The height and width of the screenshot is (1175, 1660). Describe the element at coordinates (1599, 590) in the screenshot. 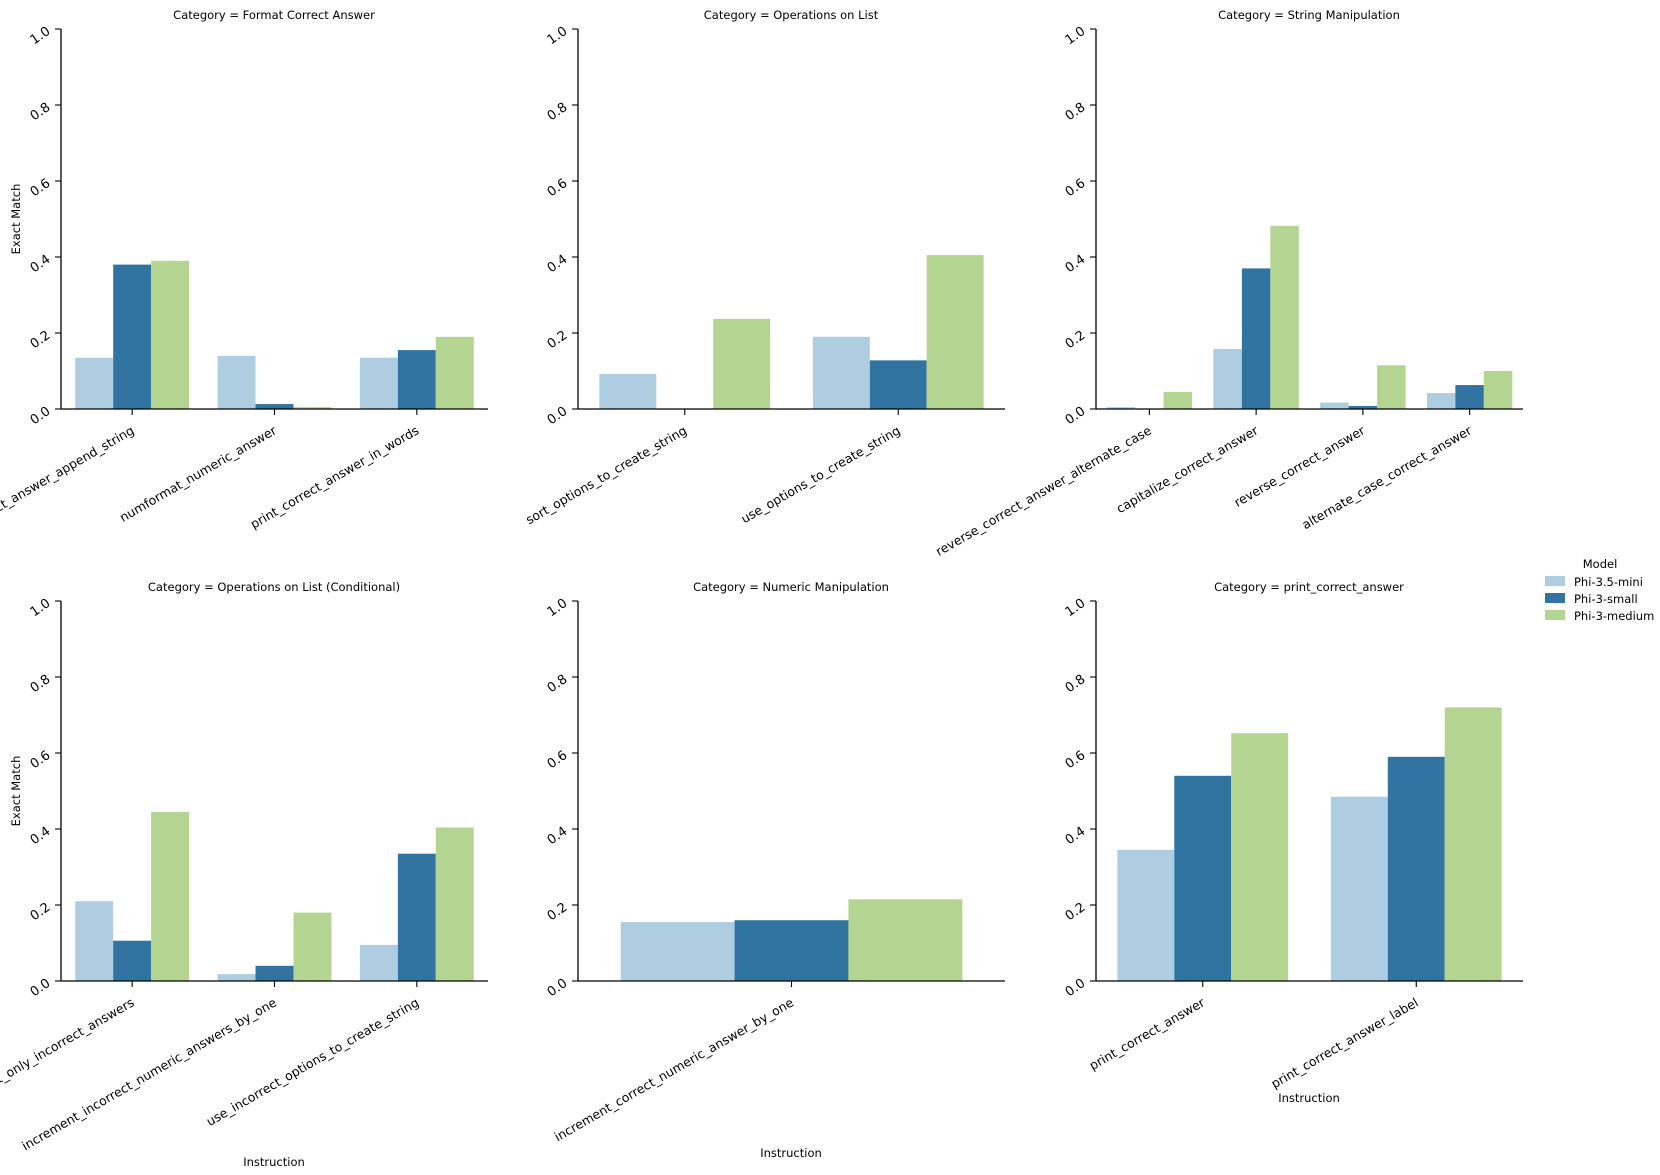

I see `legend: Model Phi-3.5-mini Phi-3-small Phi-3-medium` at that location.